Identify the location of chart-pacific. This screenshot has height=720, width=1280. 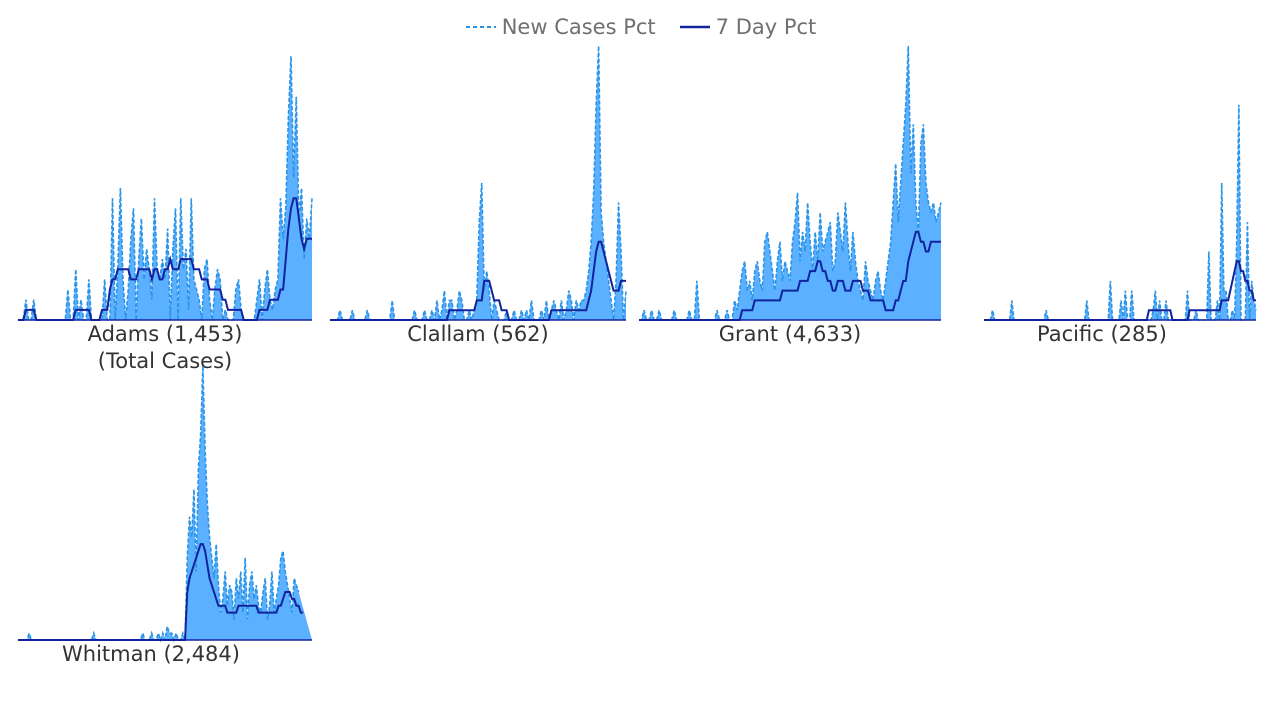
(1120, 212).